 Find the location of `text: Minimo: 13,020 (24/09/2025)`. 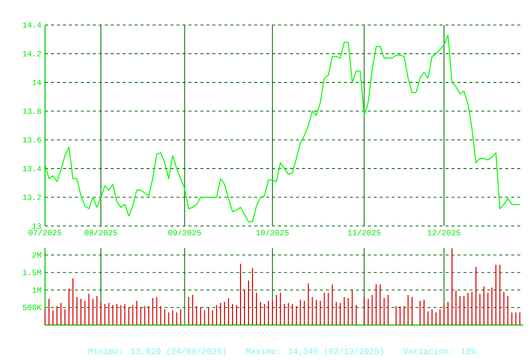

text: Minimo: 13,020 (24/09/2025) is located at coordinates (157, 352).